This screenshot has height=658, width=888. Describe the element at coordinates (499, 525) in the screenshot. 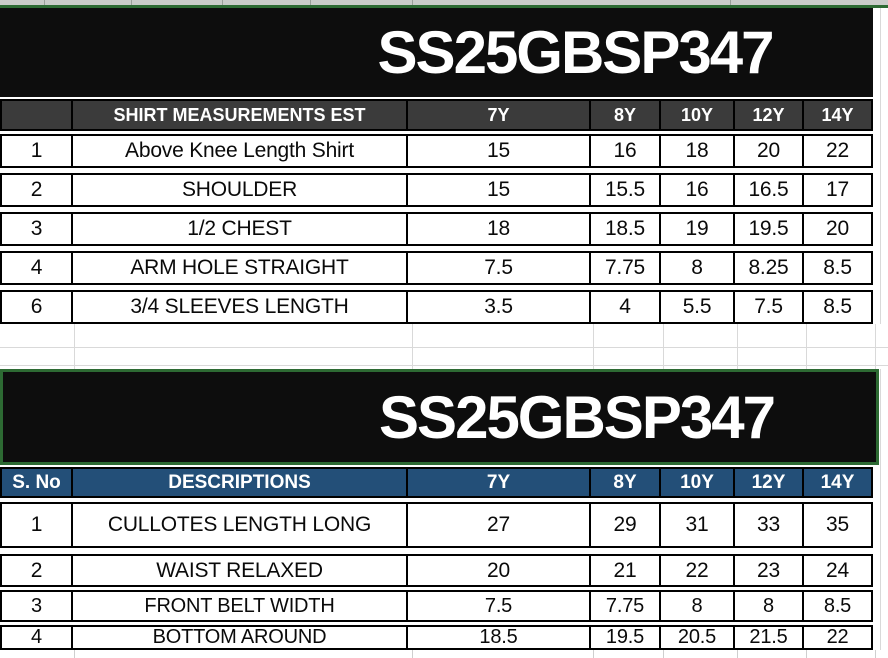

I see `value-cell-7y: 27` at that location.